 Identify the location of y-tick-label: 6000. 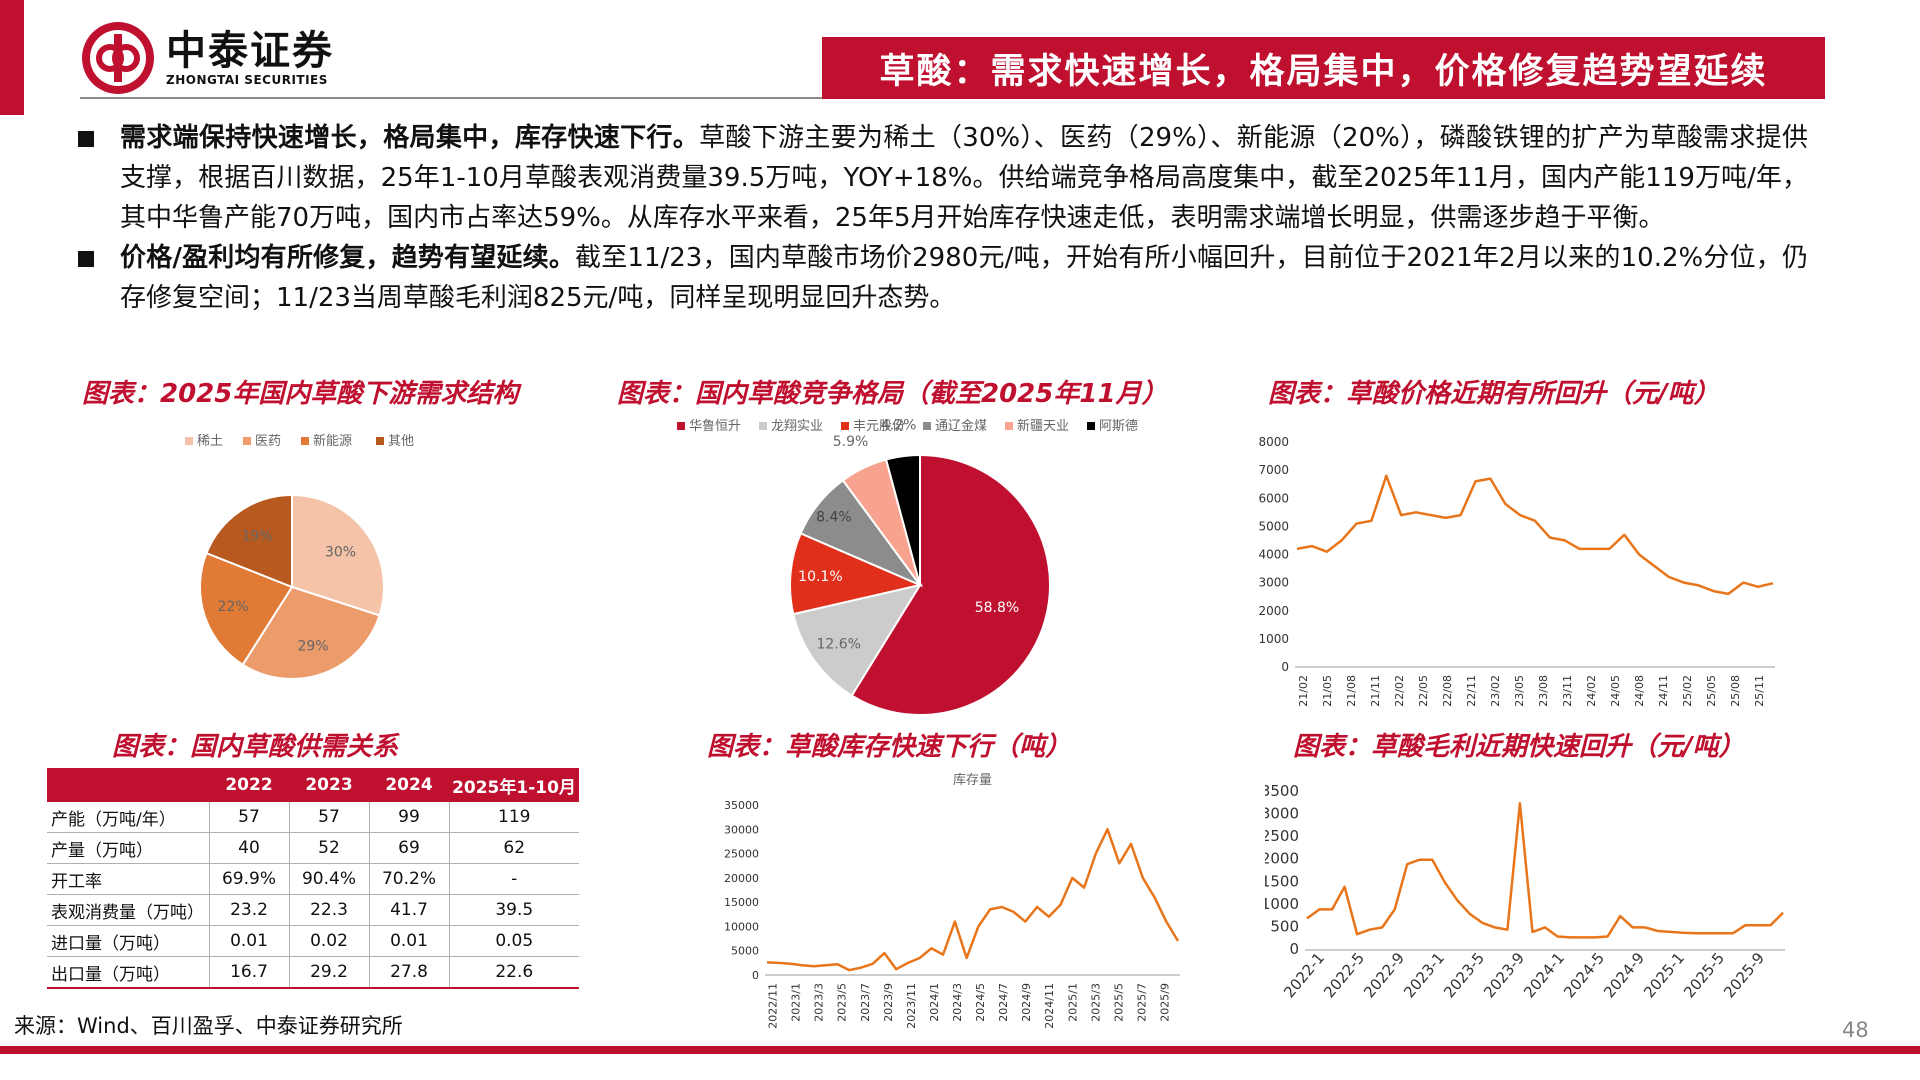
(1273, 498).